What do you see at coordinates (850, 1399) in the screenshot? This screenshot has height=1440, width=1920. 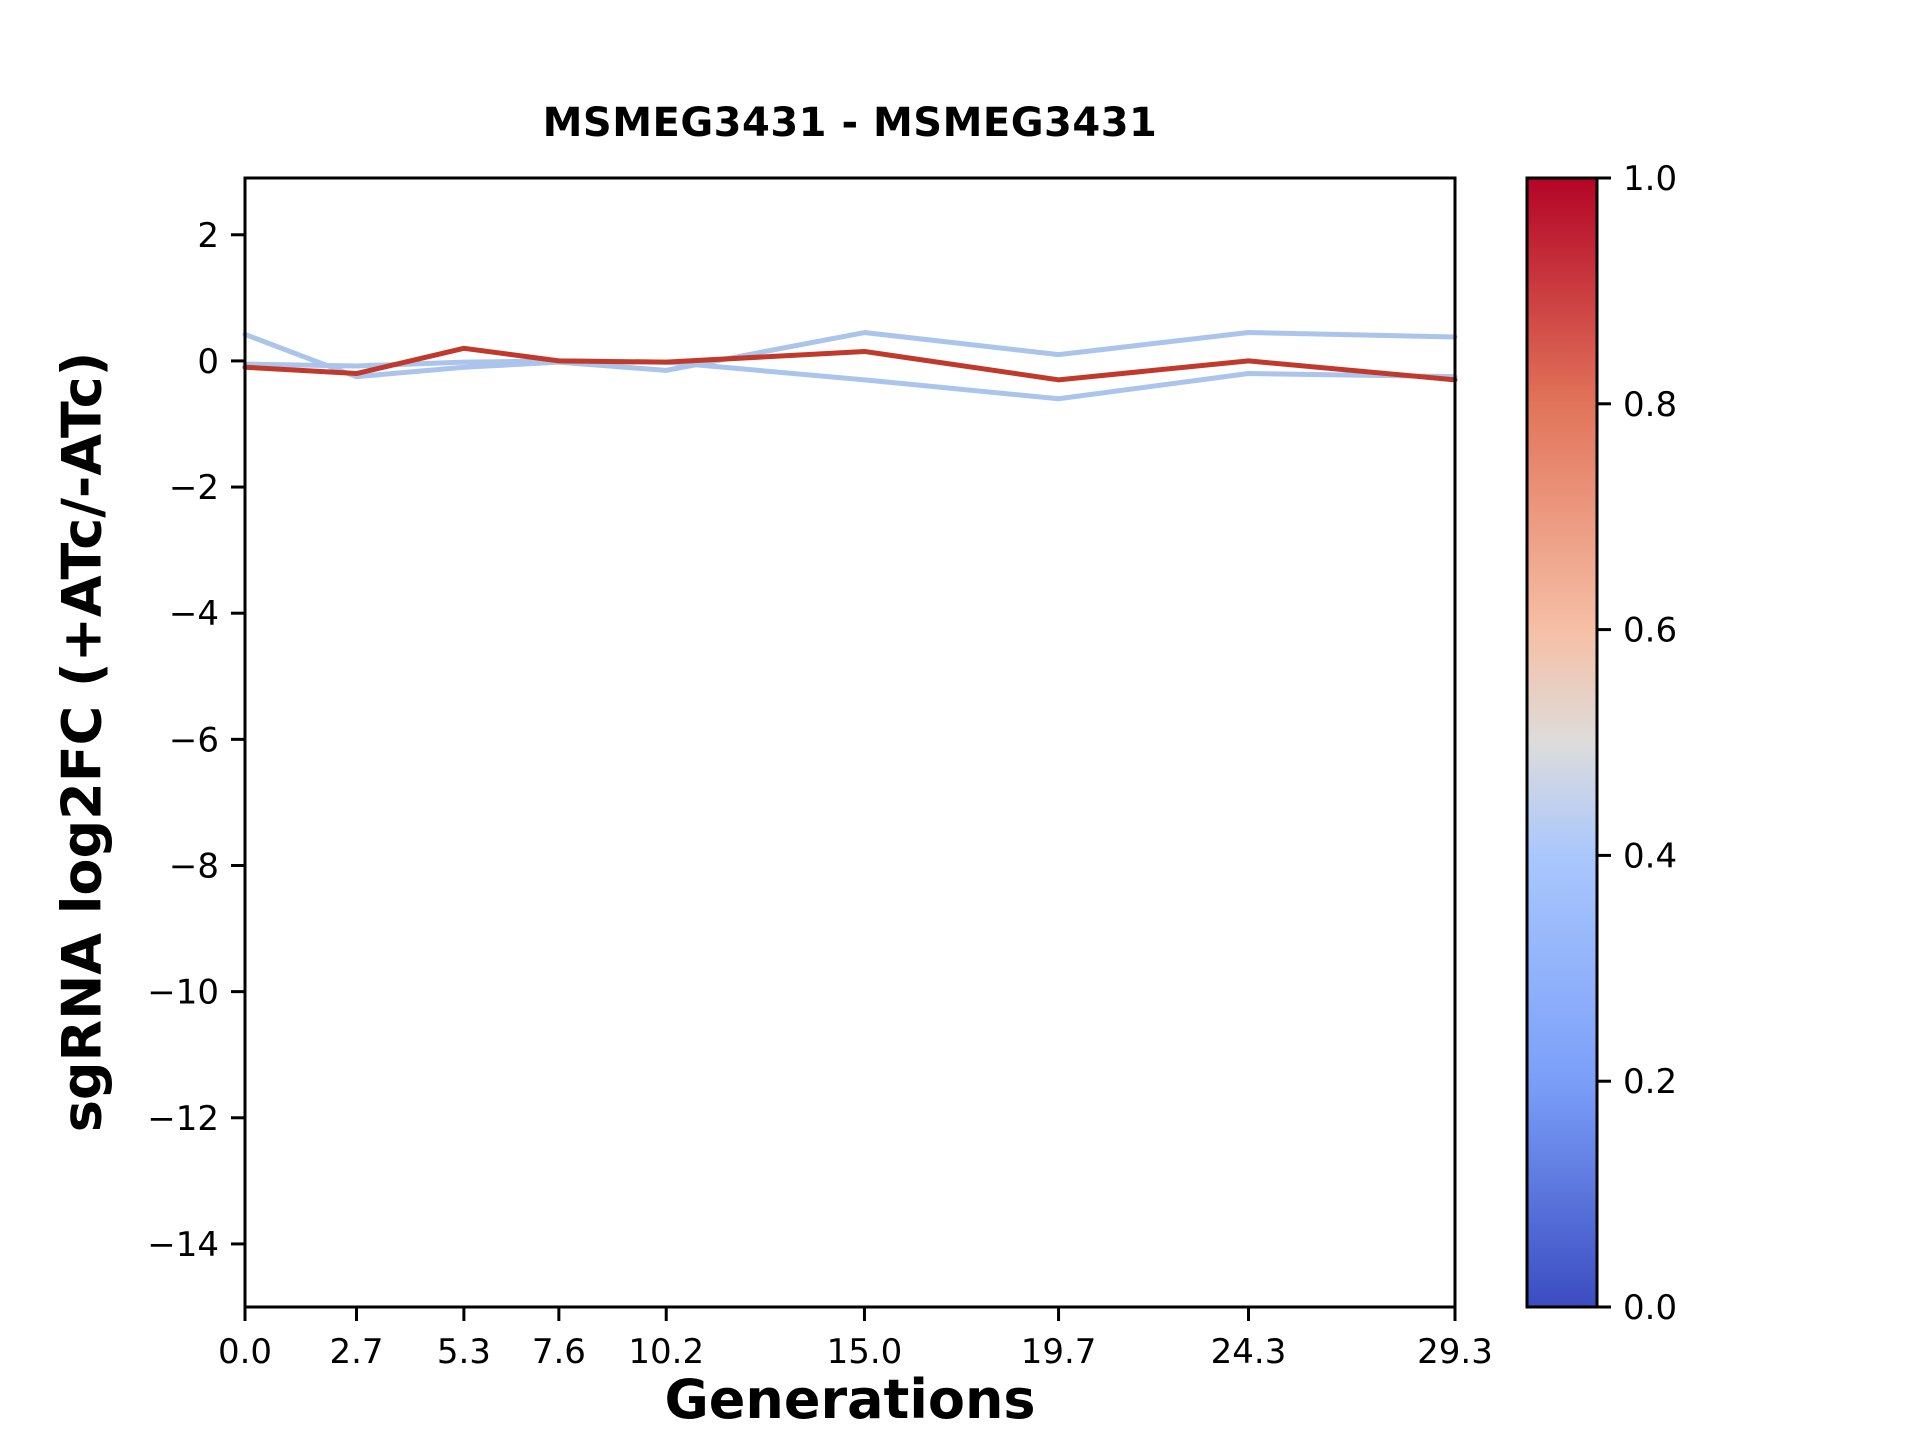 I see `x-axis-label: Generations` at bounding box center [850, 1399].